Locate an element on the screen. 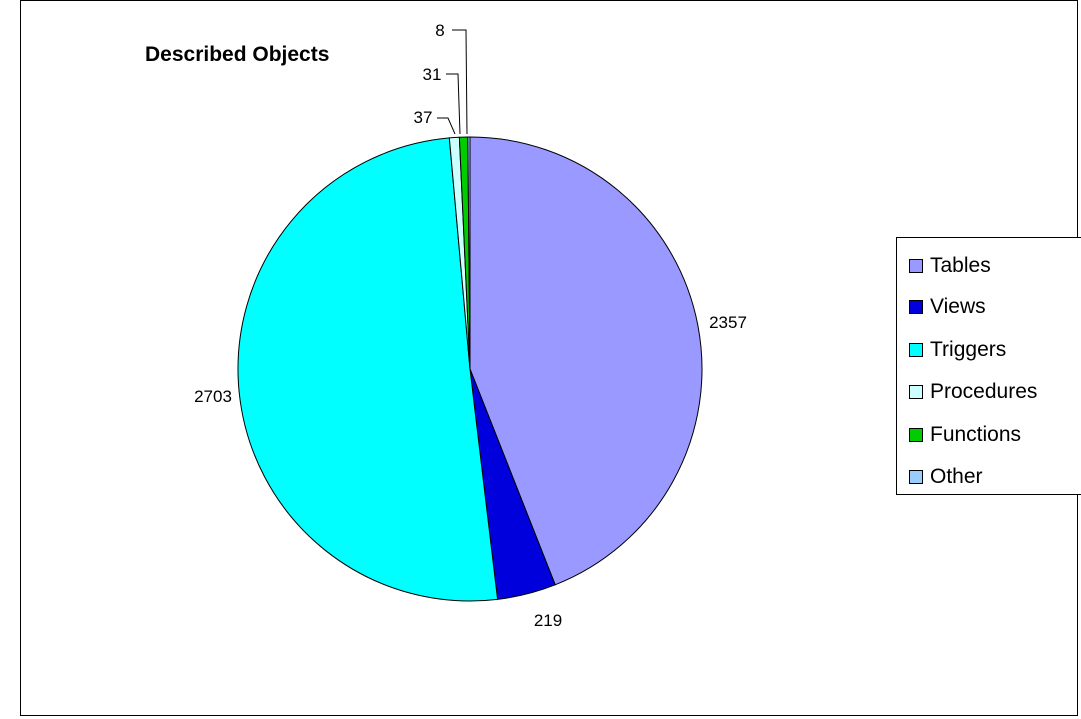 The height and width of the screenshot is (719, 1081). legend-label-tables: Tables is located at coordinates (960, 265).